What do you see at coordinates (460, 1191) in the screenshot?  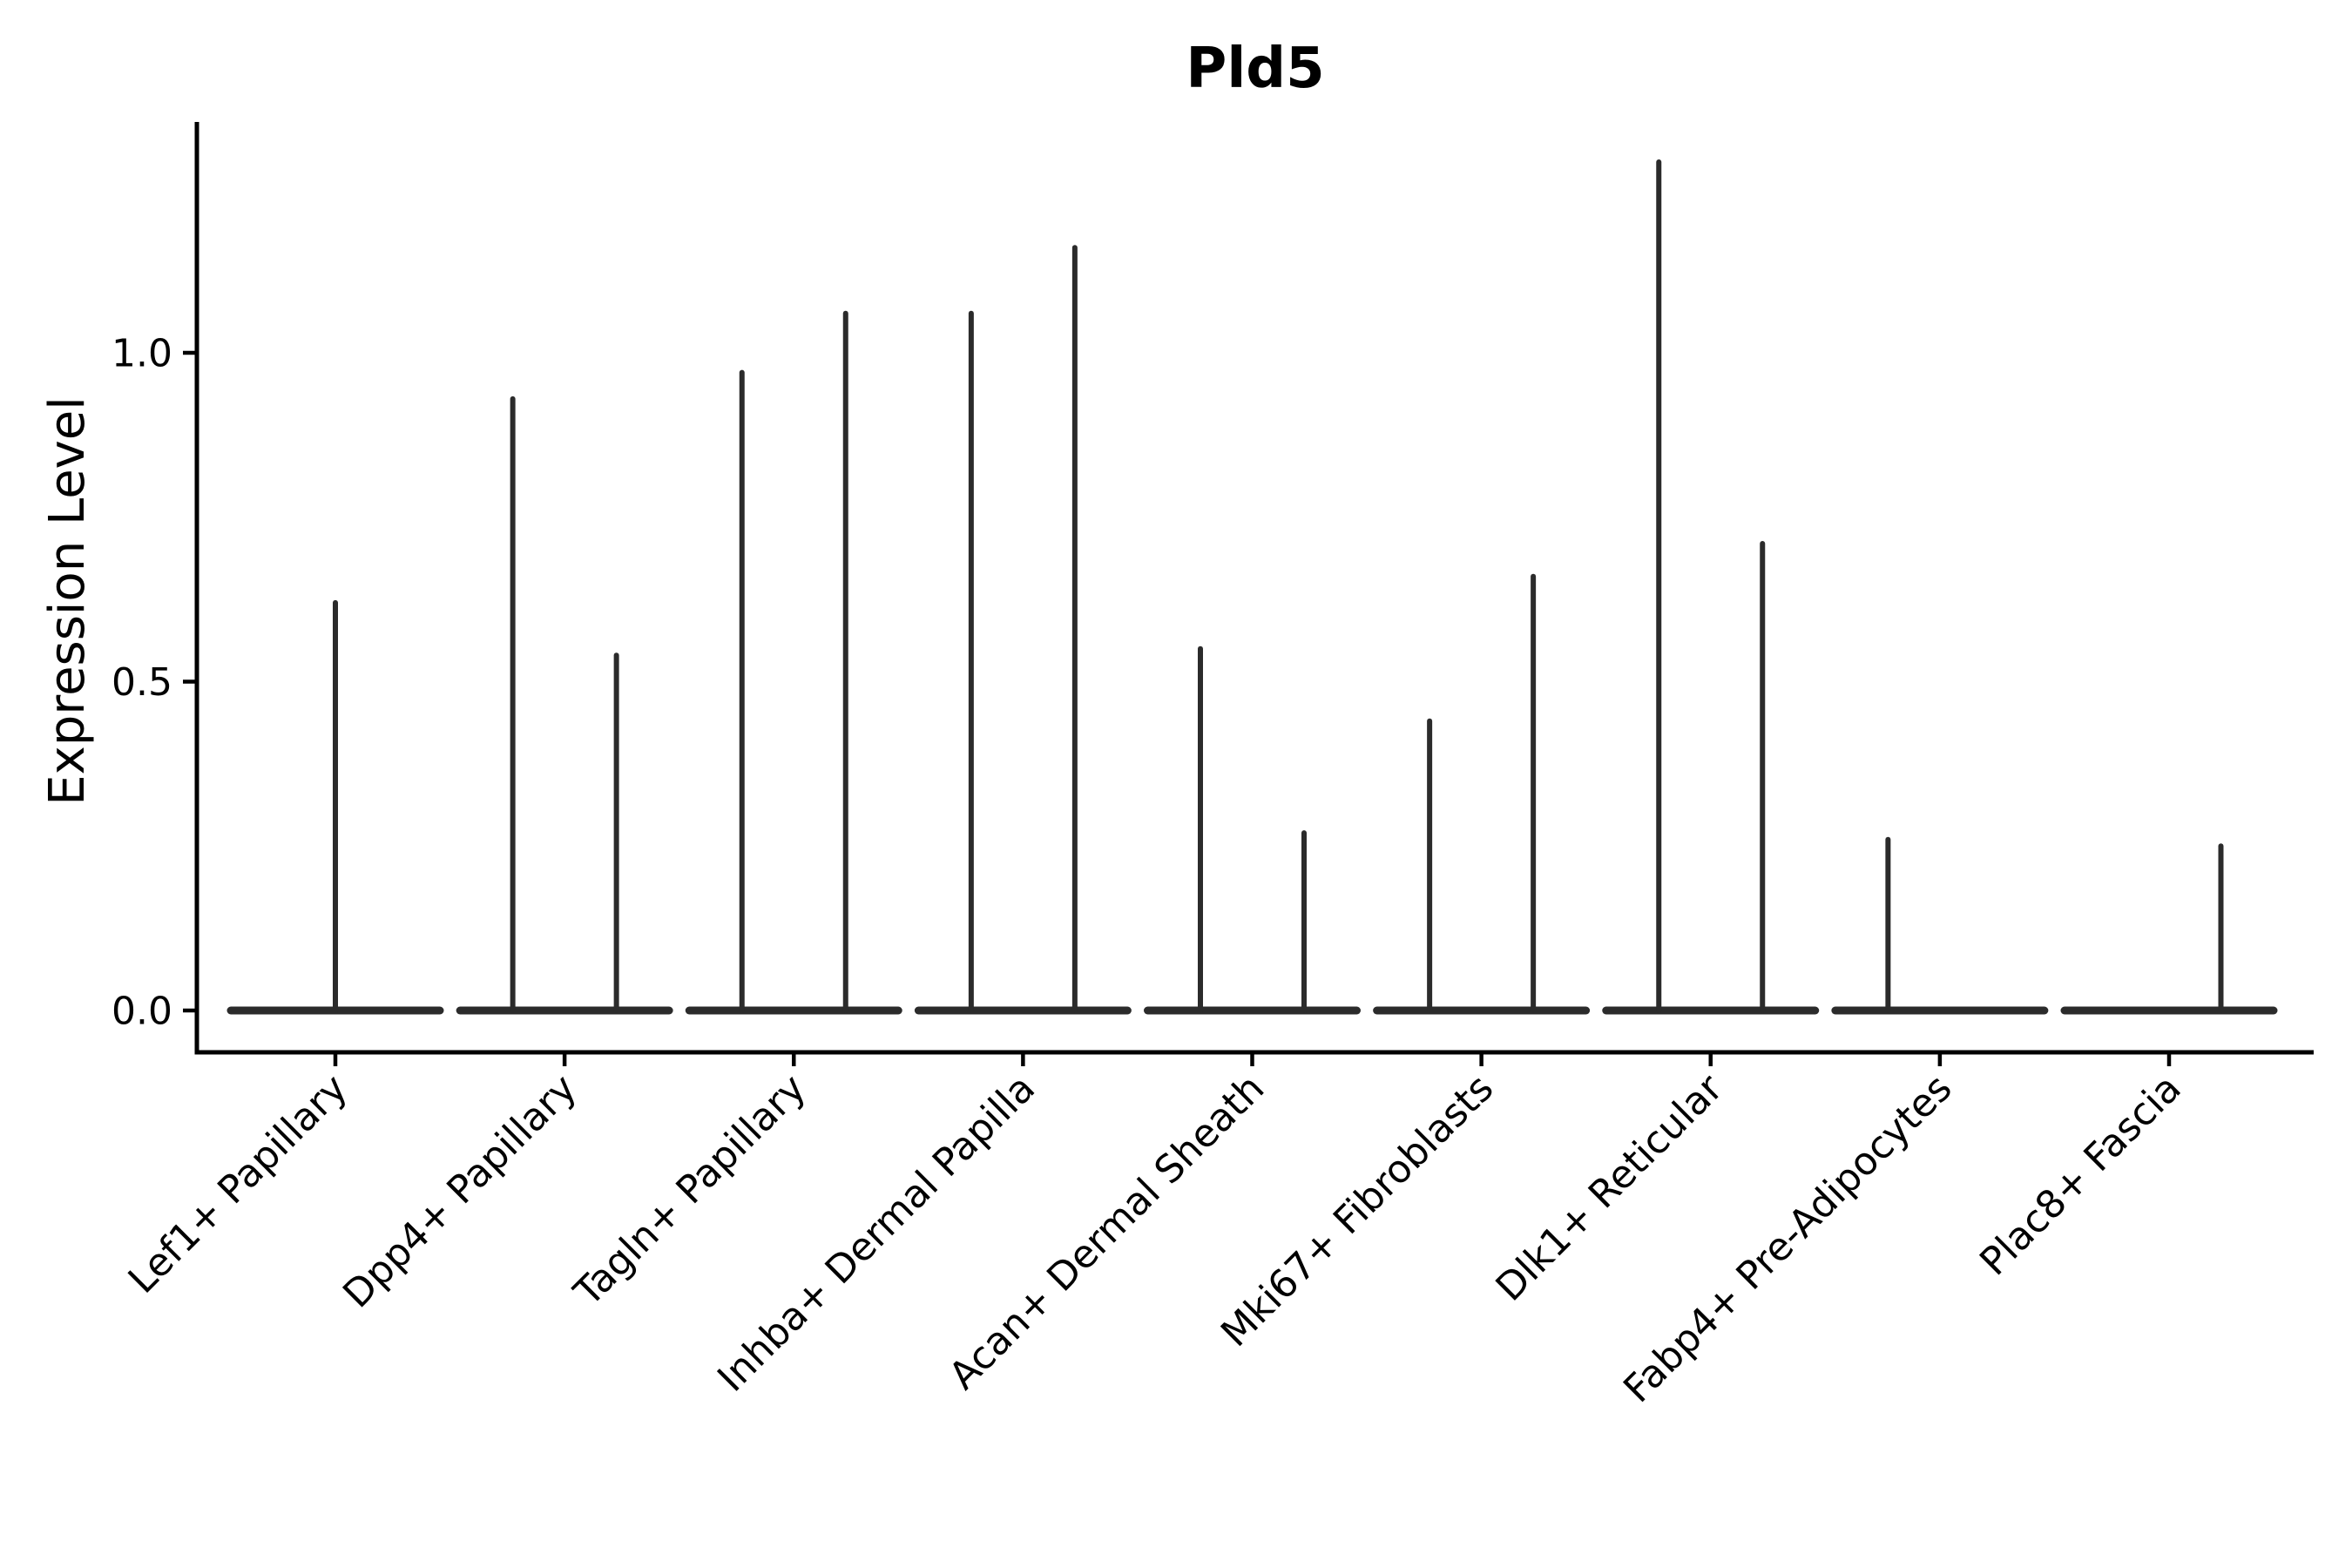 I see `x-tick-label: Dpp4+ Papillary` at bounding box center [460, 1191].